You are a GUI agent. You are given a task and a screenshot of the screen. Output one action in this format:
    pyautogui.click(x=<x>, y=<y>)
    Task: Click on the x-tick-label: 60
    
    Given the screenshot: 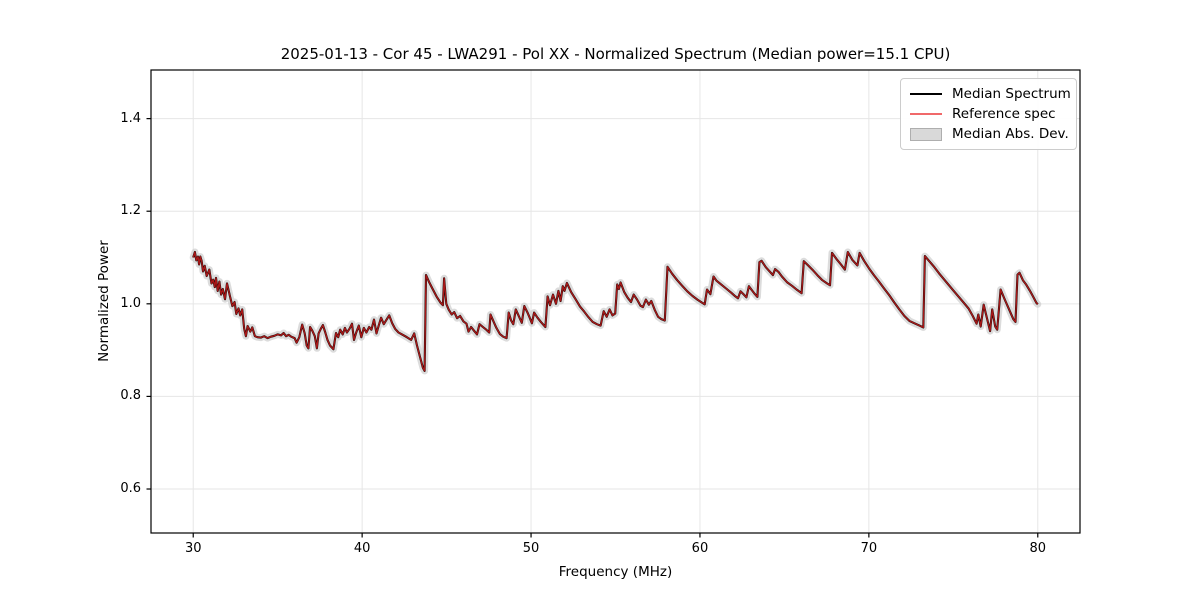 What is the action you would take?
    pyautogui.click(x=700, y=548)
    